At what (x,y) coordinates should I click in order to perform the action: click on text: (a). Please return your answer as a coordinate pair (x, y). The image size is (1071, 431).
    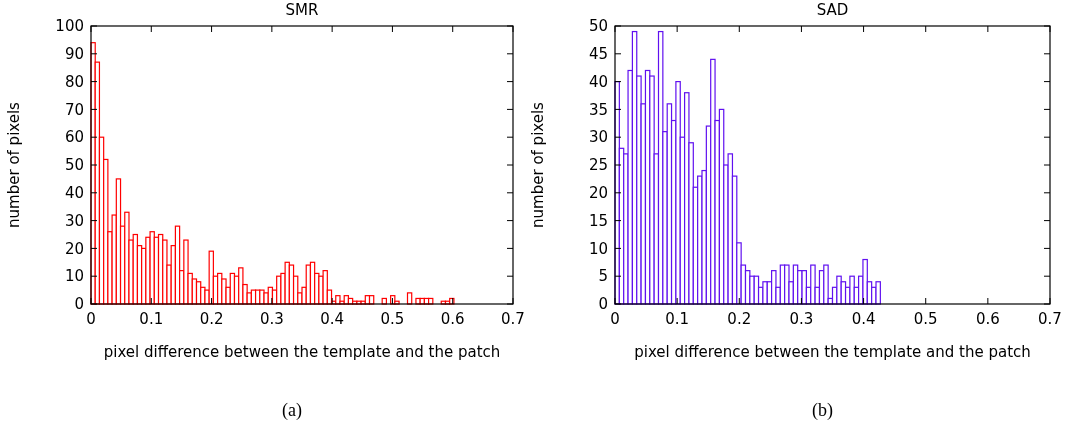
    Looking at the image, I should click on (292, 410).